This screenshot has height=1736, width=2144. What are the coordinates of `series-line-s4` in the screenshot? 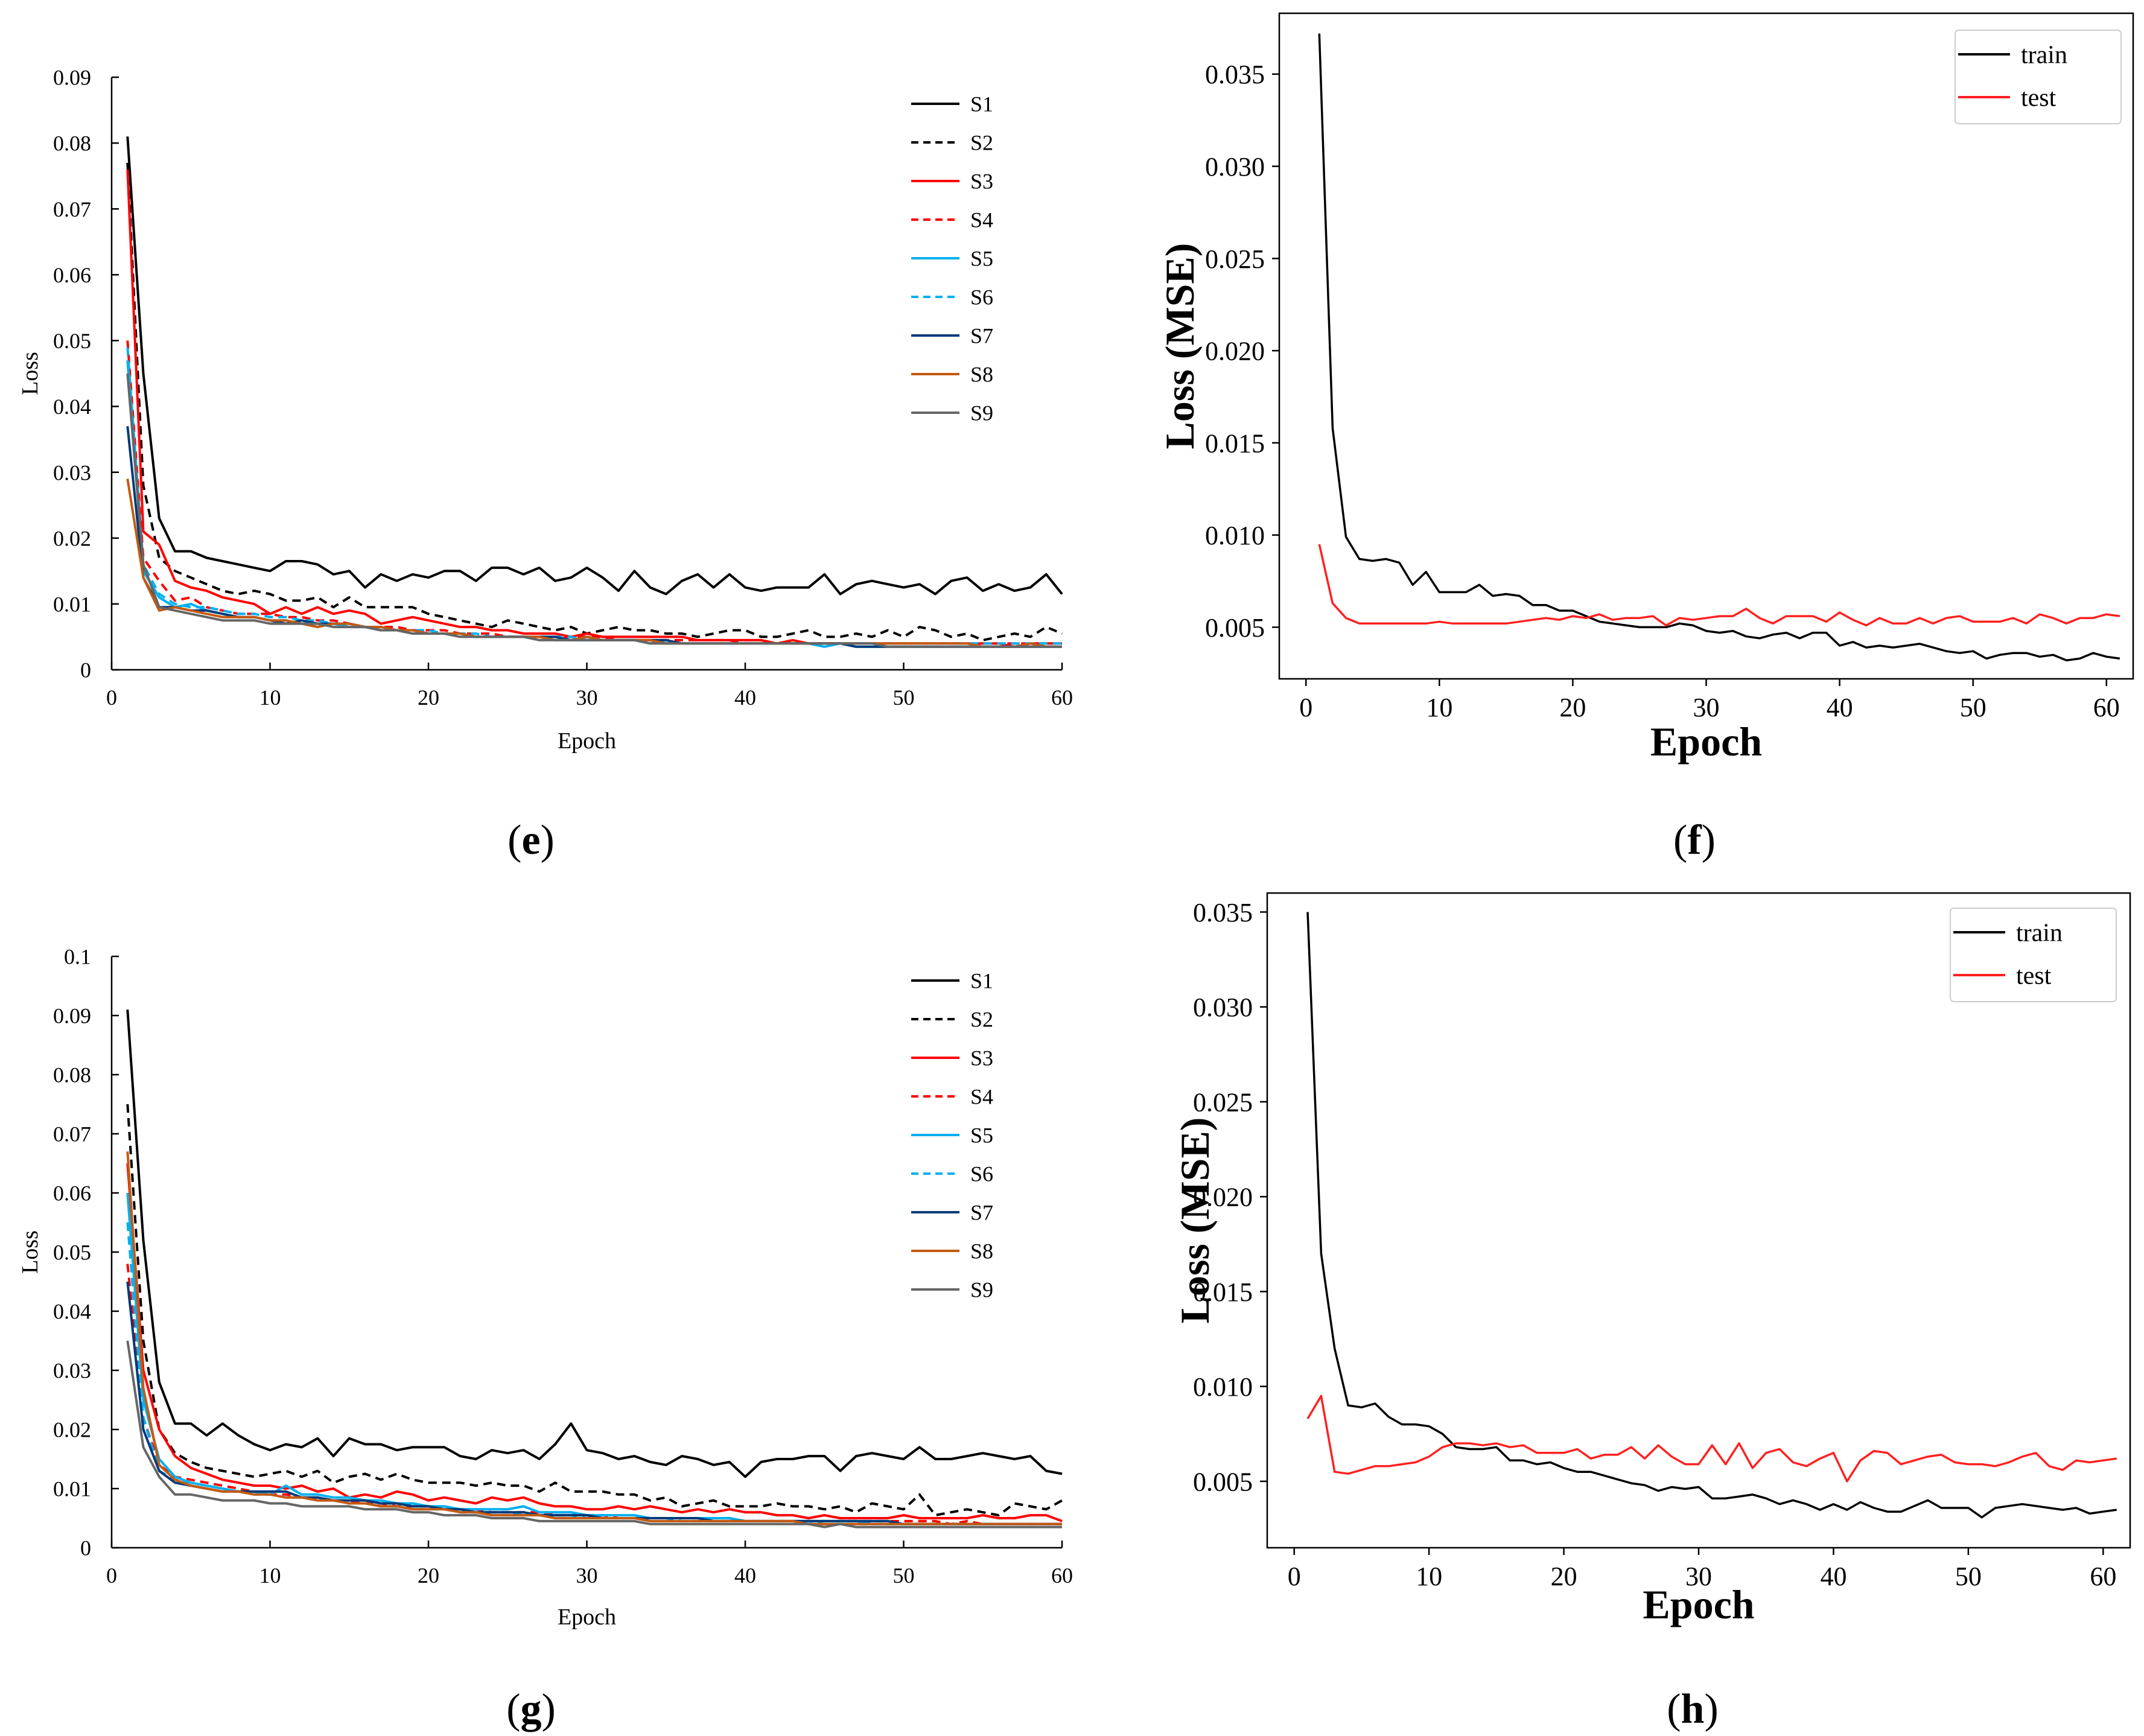 It's located at (594, 1394).